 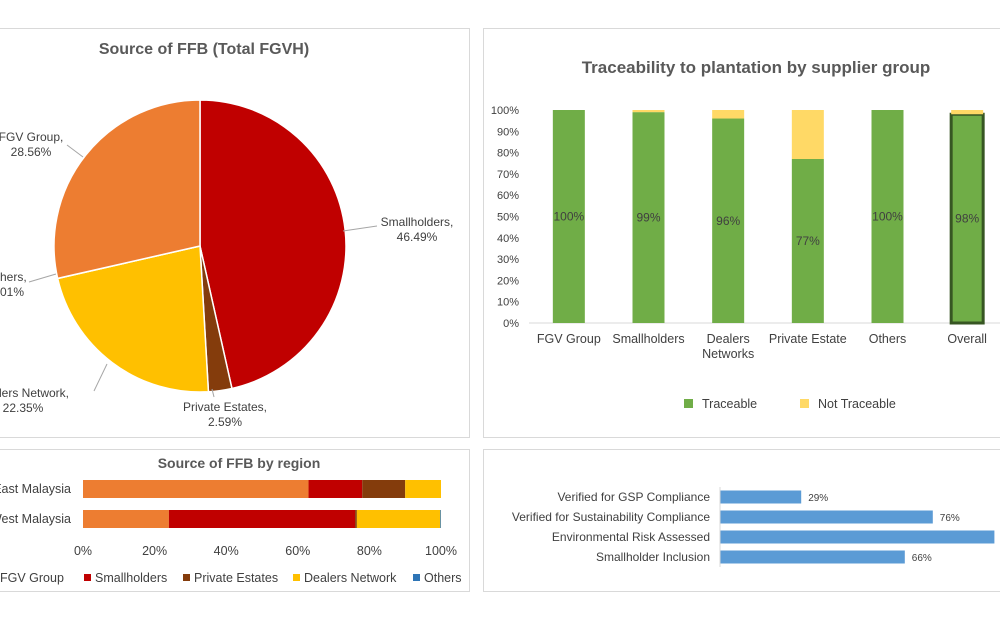 I want to click on slice-label: Dealers Network,, so click(x=34, y=393).